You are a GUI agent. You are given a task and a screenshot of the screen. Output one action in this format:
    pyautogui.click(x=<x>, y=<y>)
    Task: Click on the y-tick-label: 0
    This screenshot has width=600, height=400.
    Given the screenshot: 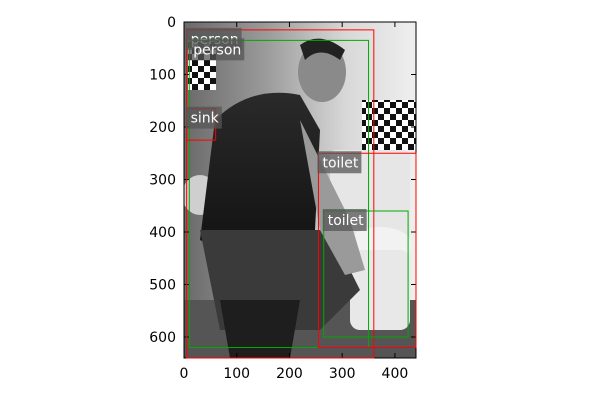 What is the action you would take?
    pyautogui.click(x=171, y=23)
    